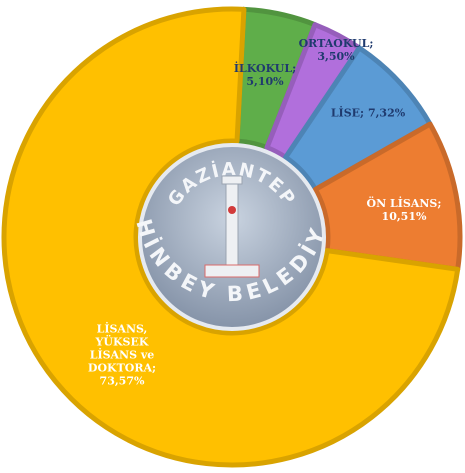 The width and height of the screenshot is (465, 473). What do you see at coordinates (265, 68) in the screenshot?
I see `category-label: İLKOKUL;` at bounding box center [265, 68].